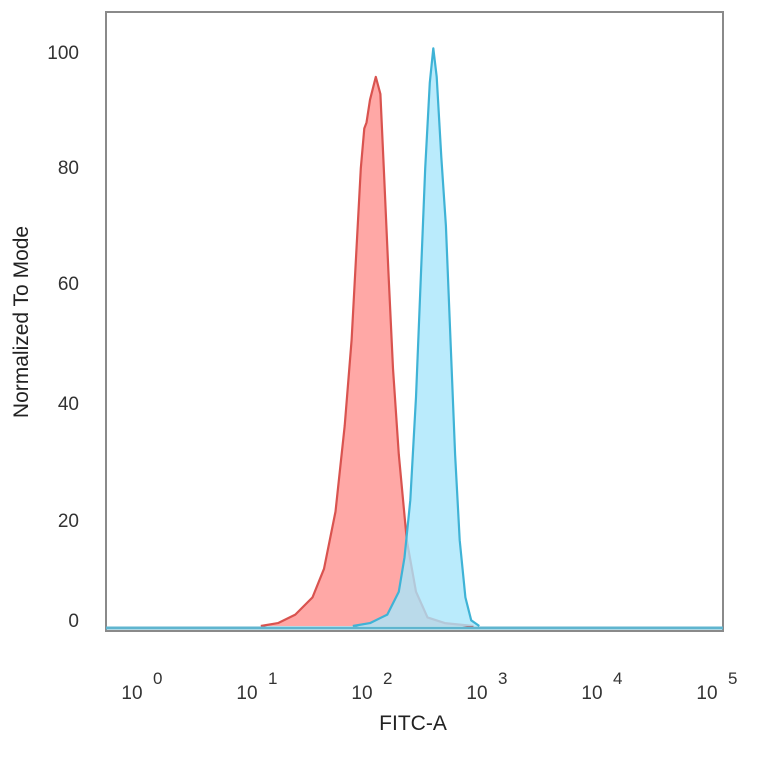 The width and height of the screenshot is (764, 764). Describe the element at coordinates (73, 621) in the screenshot. I see `y-tick-label: 0` at that location.